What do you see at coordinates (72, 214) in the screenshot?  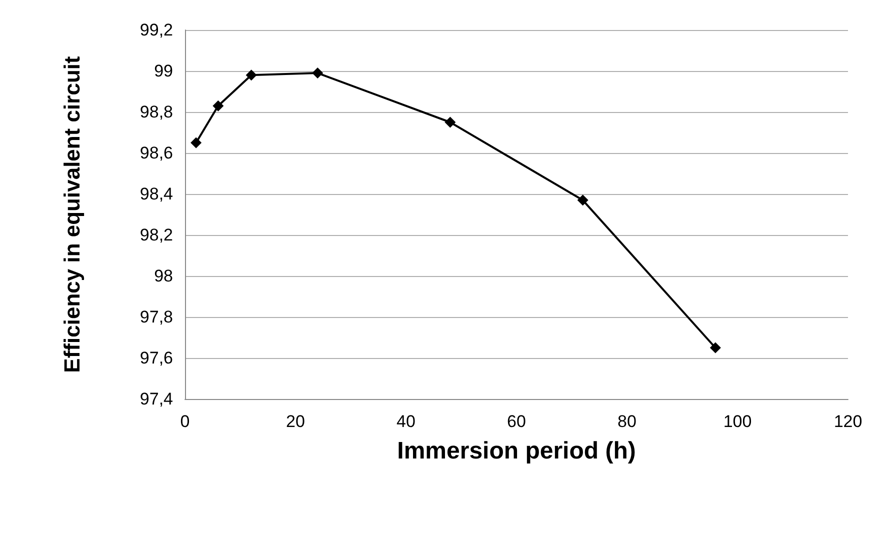 I see `y-axis-title: Efficiency in equivalent circuit` at bounding box center [72, 214].